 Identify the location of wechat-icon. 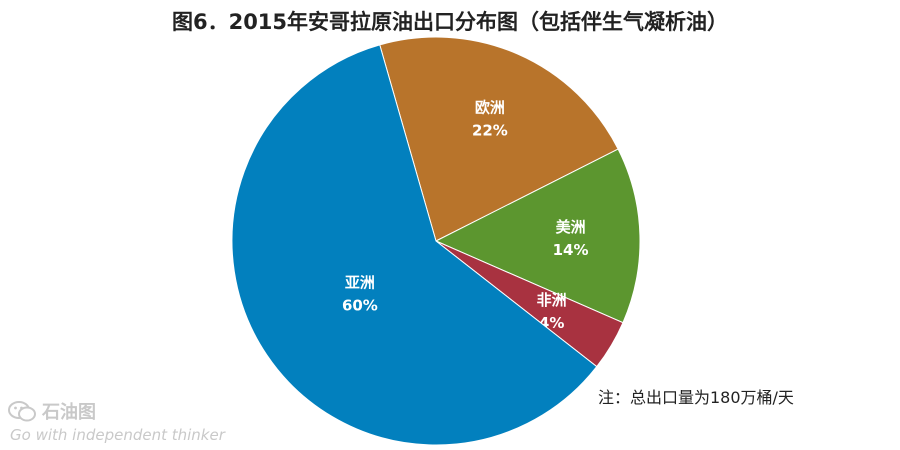
(22, 411).